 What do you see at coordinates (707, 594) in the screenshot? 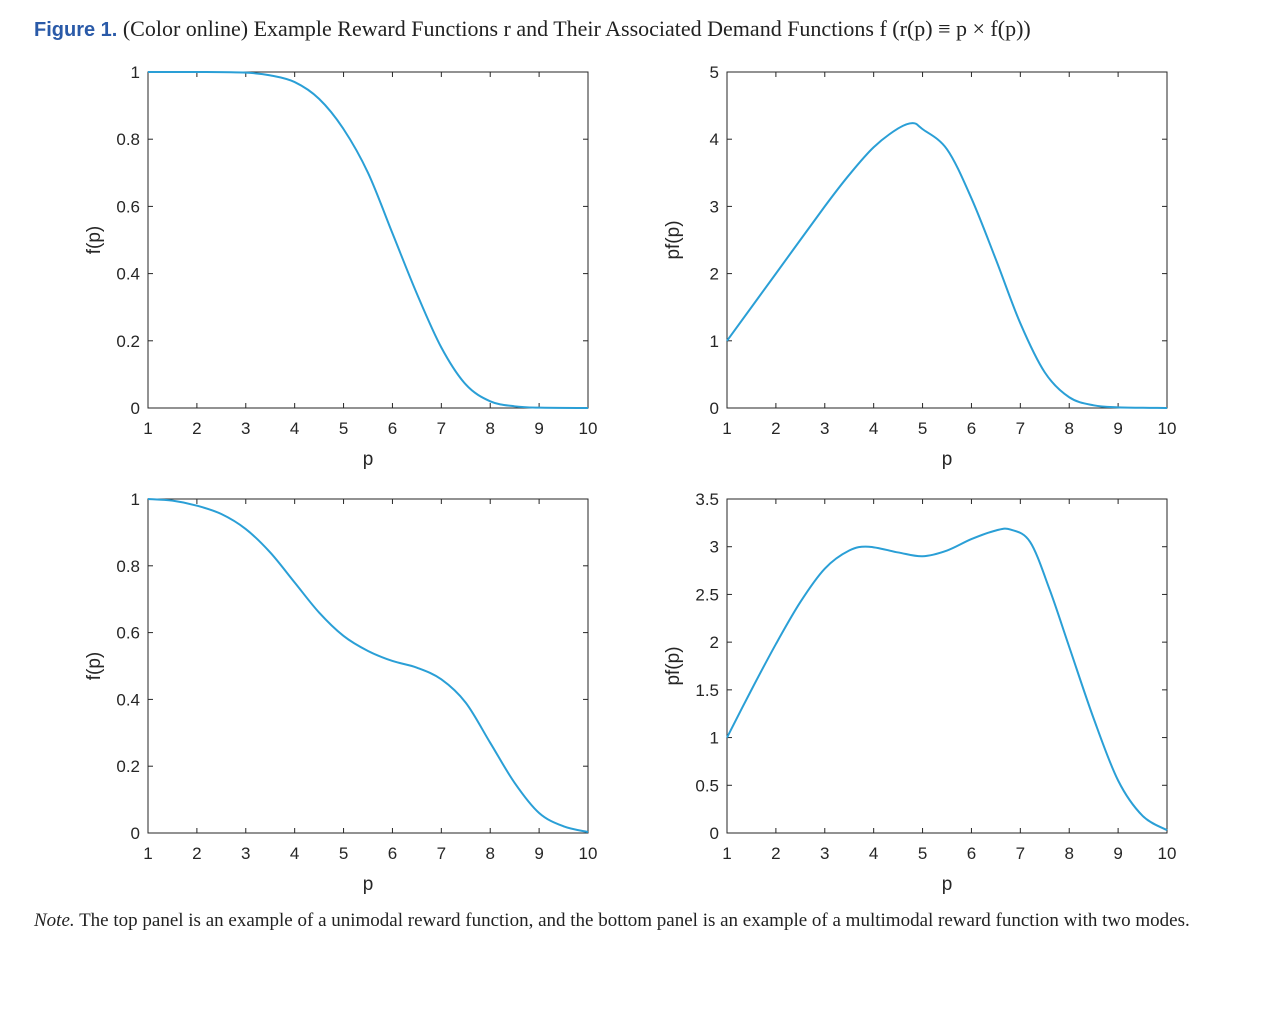
I see `y-tick-label: 2.5` at bounding box center [707, 594].